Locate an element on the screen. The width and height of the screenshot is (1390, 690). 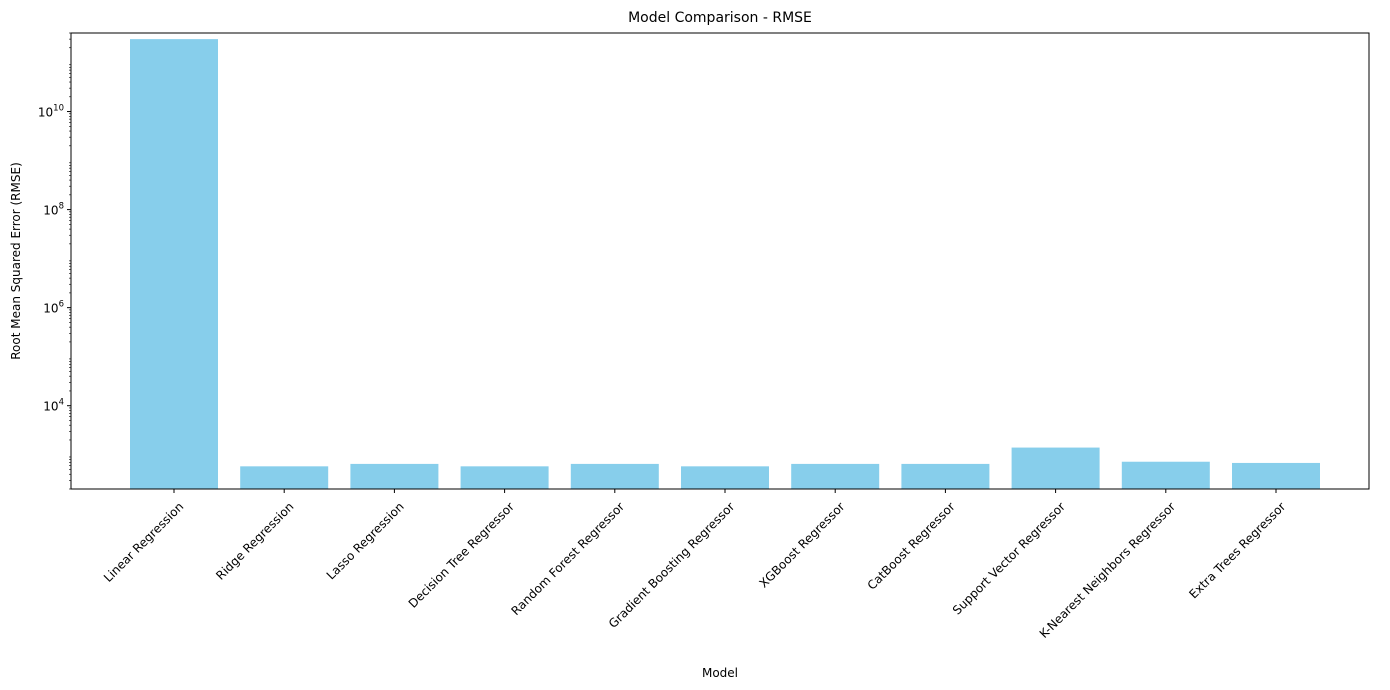
x-tick-label: Lasso Regression is located at coordinates (365, 540).